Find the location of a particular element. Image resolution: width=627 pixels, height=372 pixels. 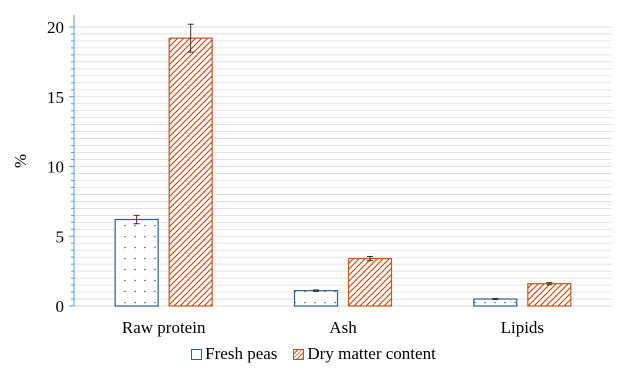

legend-item-dry-matter: Dry matter content is located at coordinates (364, 354).